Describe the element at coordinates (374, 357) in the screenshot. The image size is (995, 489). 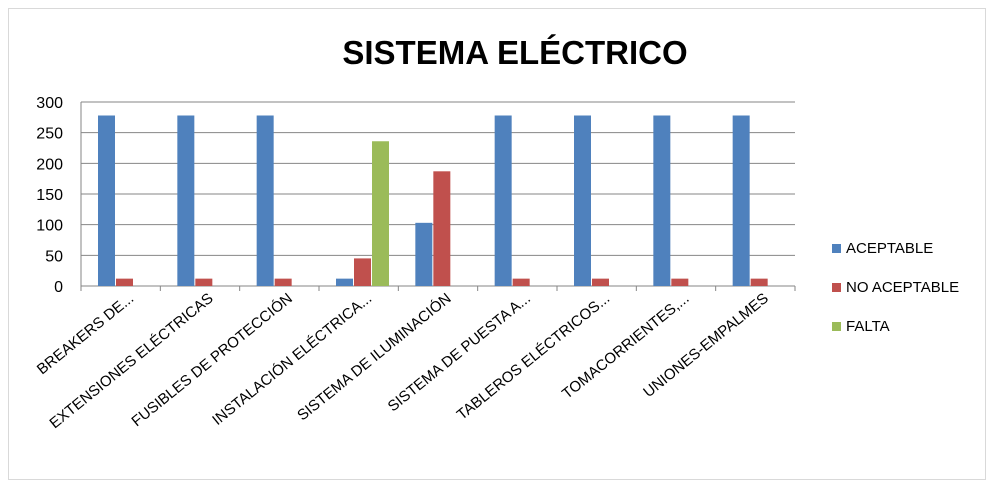
I see `x-tick-label: SISTEMA DE ILUMINACIÓN` at that location.